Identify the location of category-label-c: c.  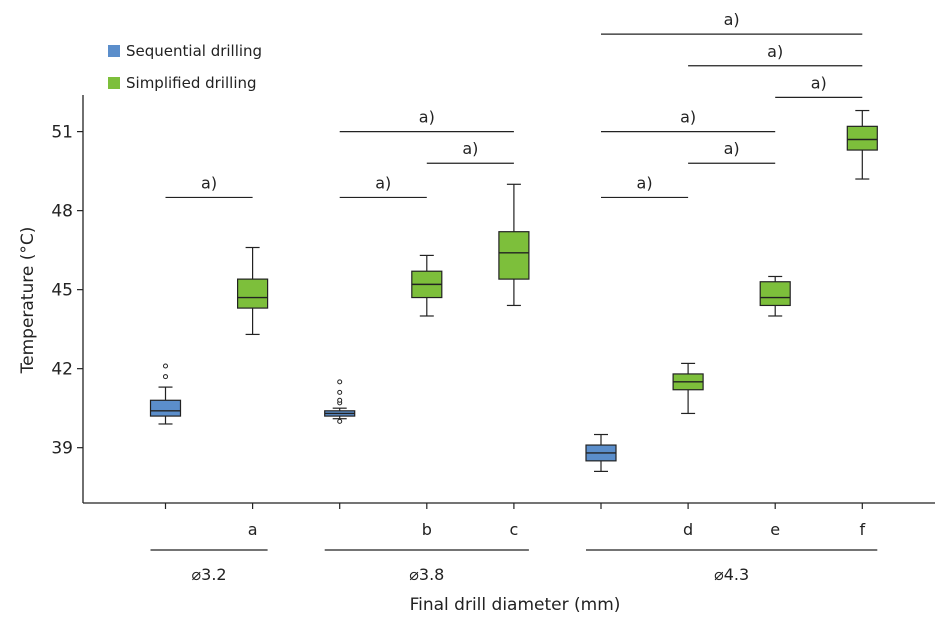
(514, 529).